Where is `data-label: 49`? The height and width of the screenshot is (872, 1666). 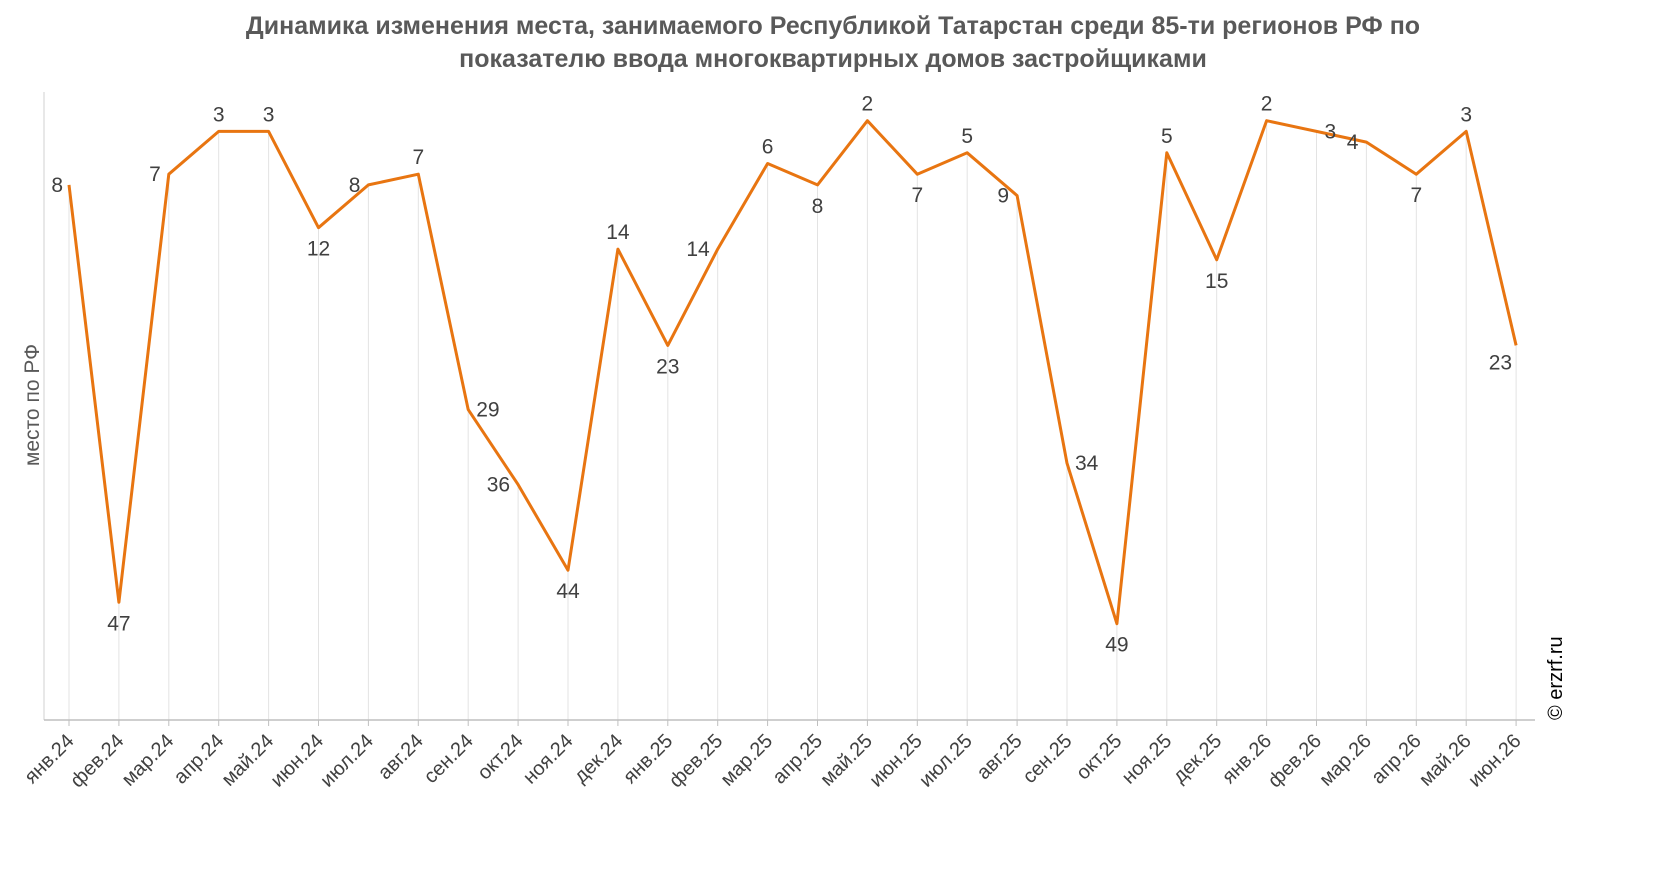
data-label: 49 is located at coordinates (1116, 645).